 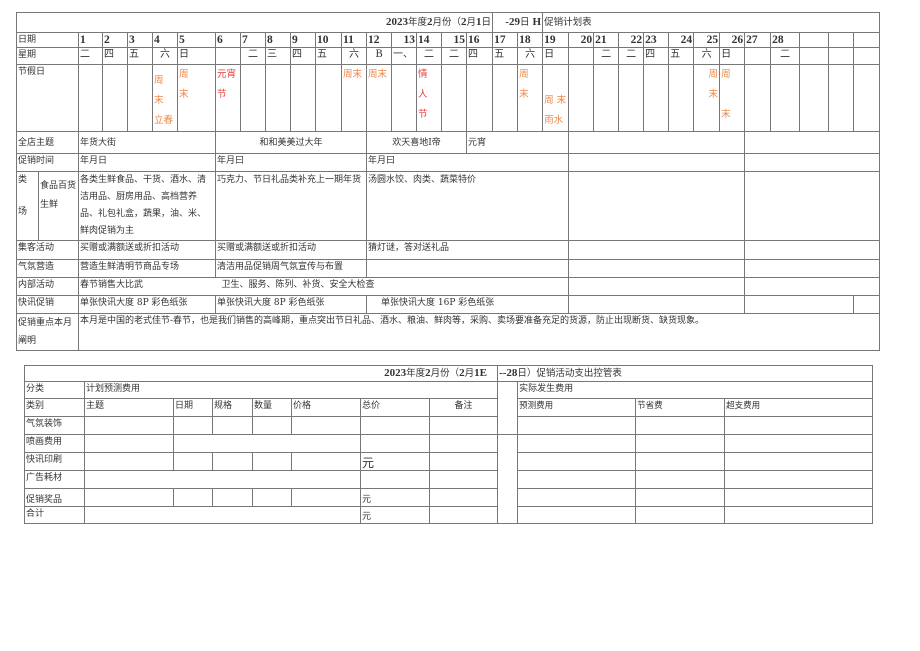 I want to click on chang-label: 场, so click(x=23, y=212).